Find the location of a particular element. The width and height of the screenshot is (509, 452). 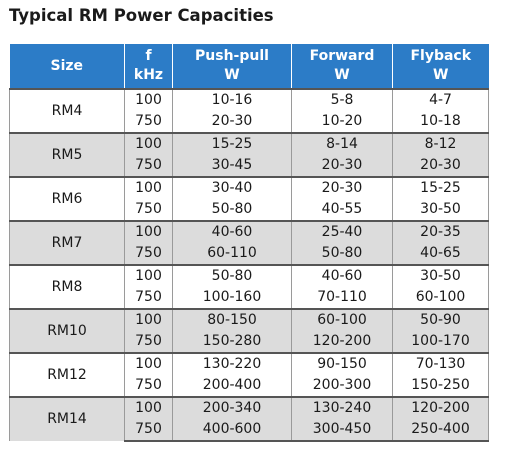

flyback-cell: 15-25 is located at coordinates (440, 187).